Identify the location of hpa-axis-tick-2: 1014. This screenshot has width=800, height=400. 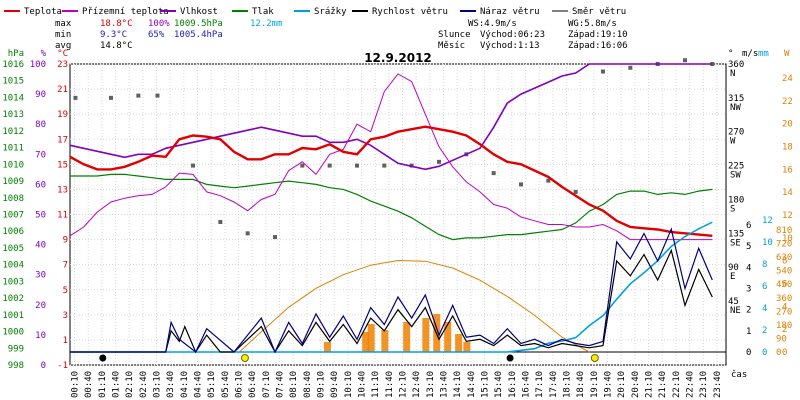
(13, 98).